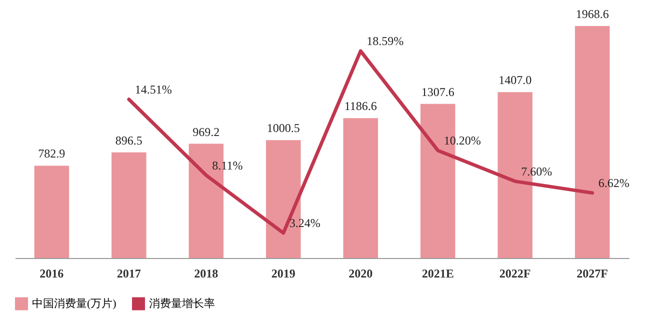  Describe the element at coordinates (515, 80) in the screenshot. I see `data-label: 1407.0` at that location.